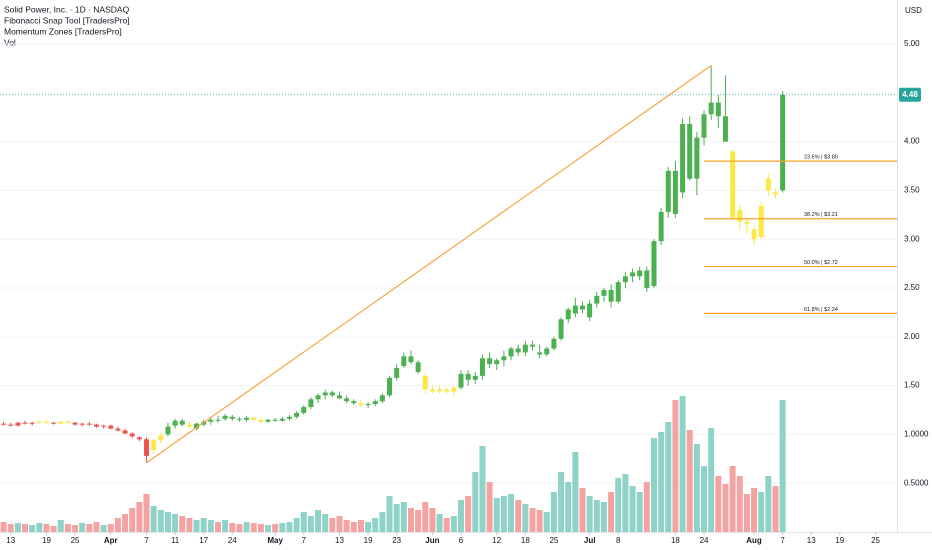  Describe the element at coordinates (912, 141) in the screenshot. I see `y-tick-label: 4.00` at that location.